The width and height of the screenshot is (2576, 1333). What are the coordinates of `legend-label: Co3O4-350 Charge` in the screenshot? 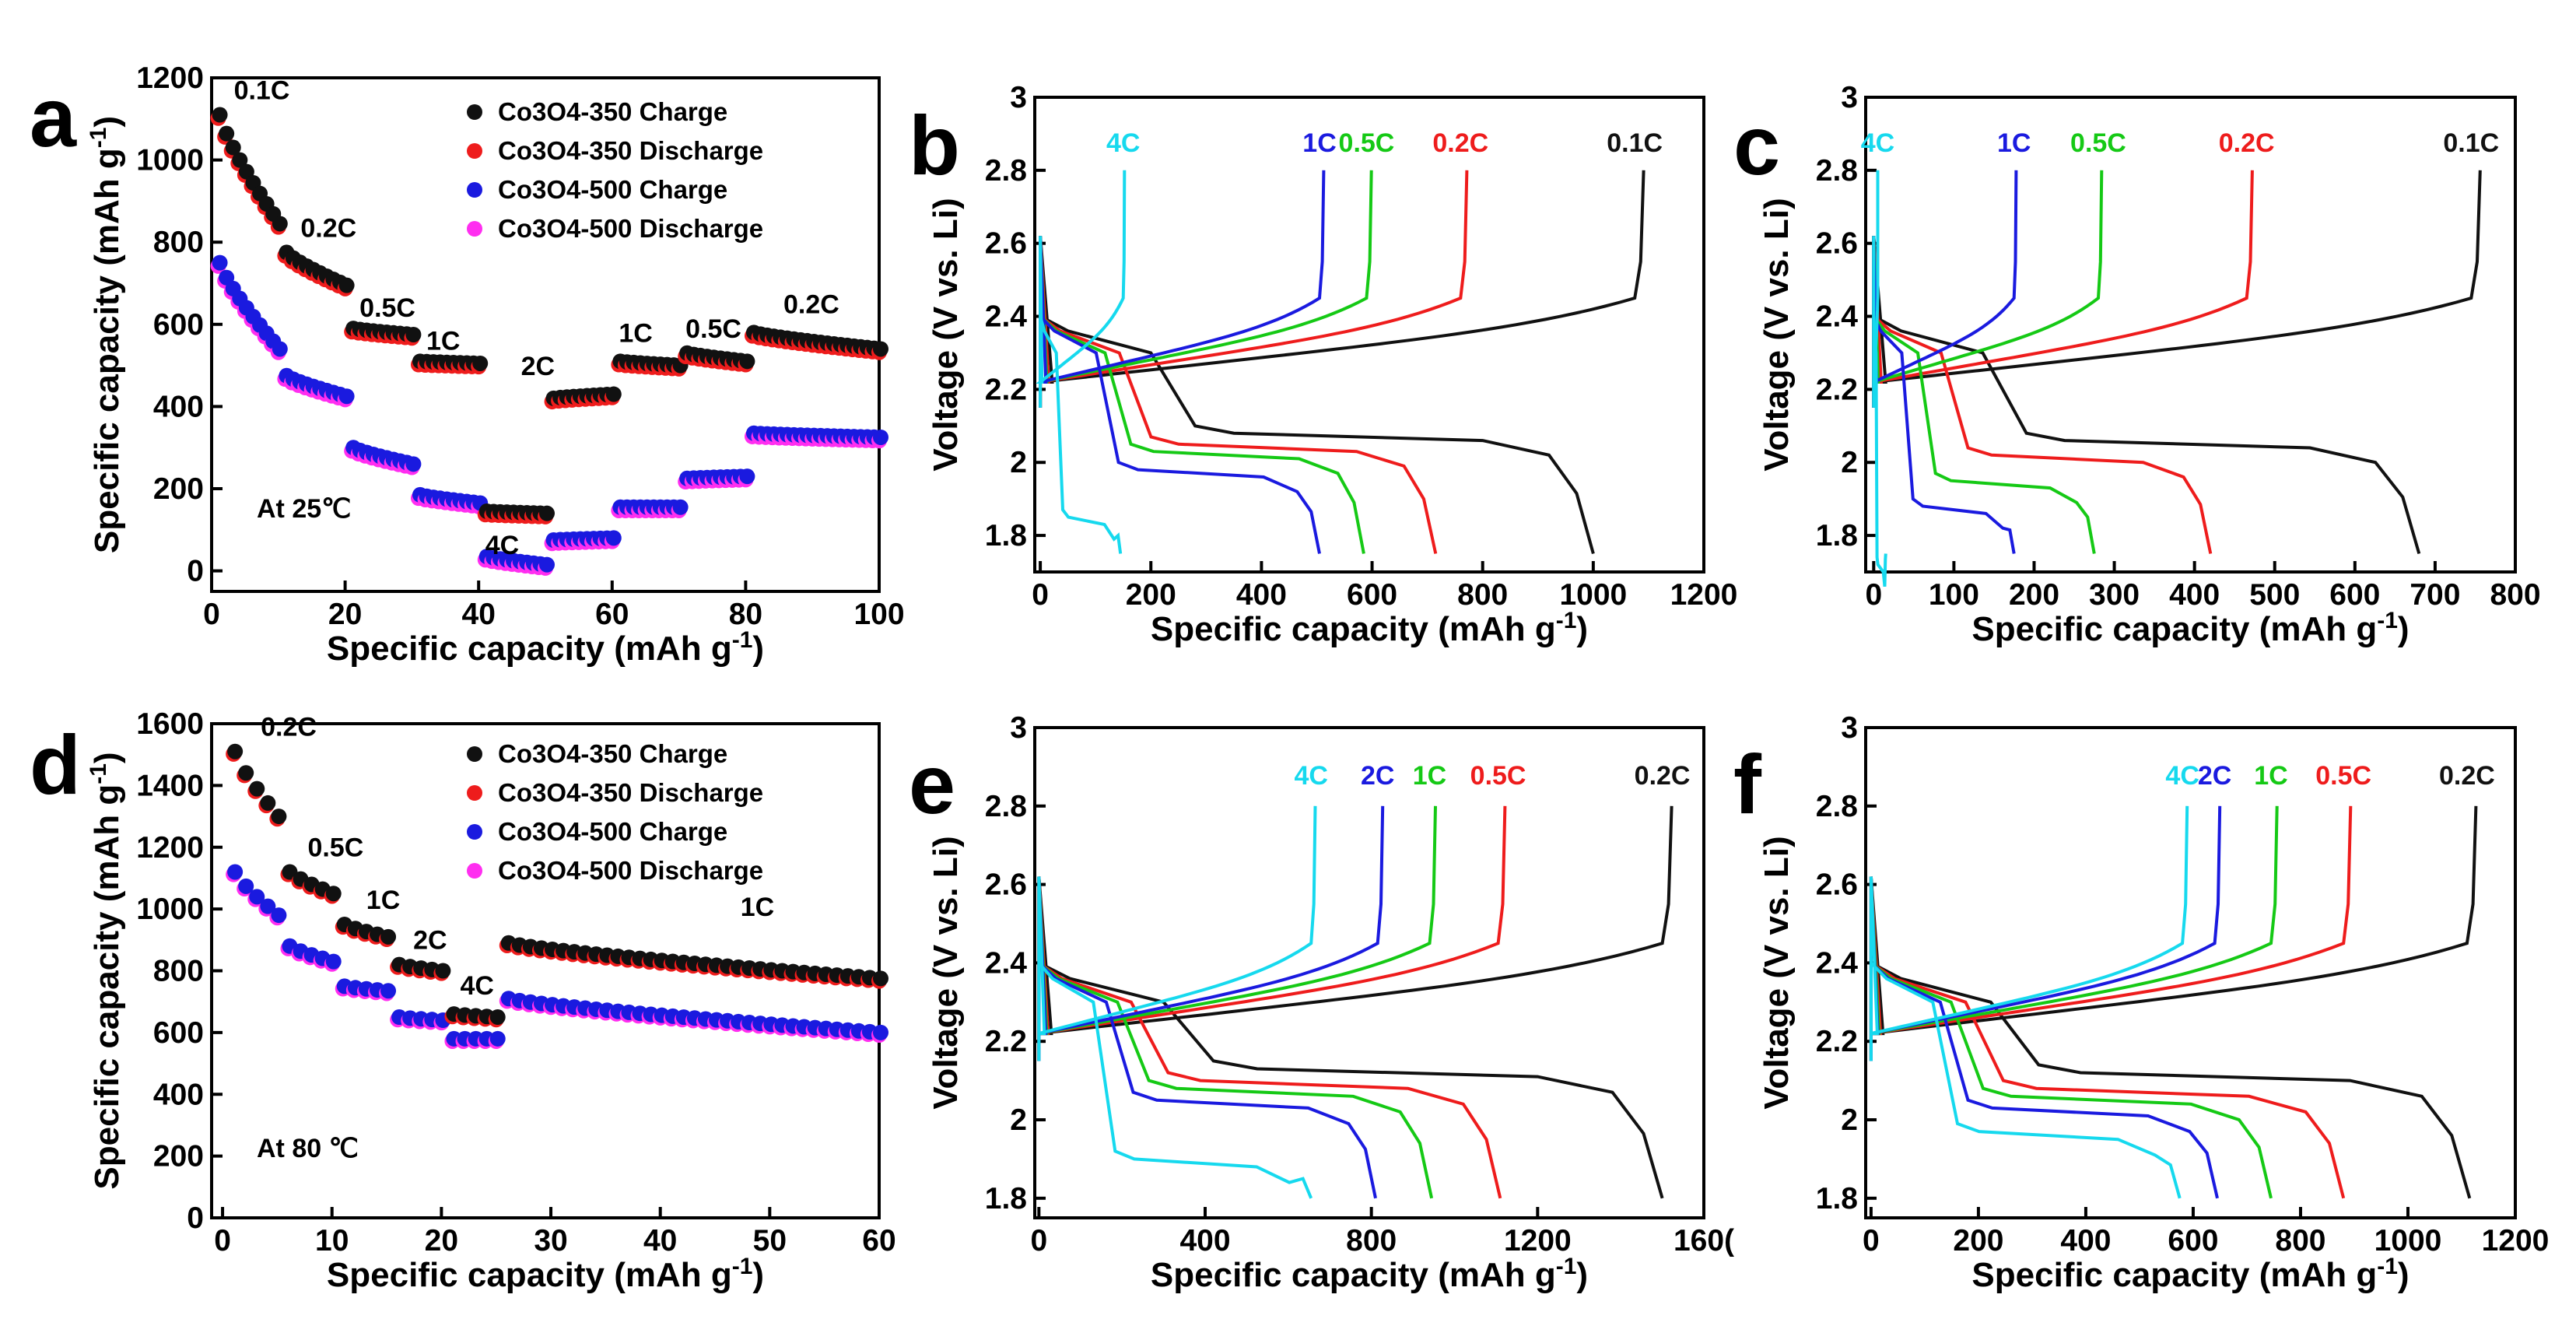 It's located at (612, 753).